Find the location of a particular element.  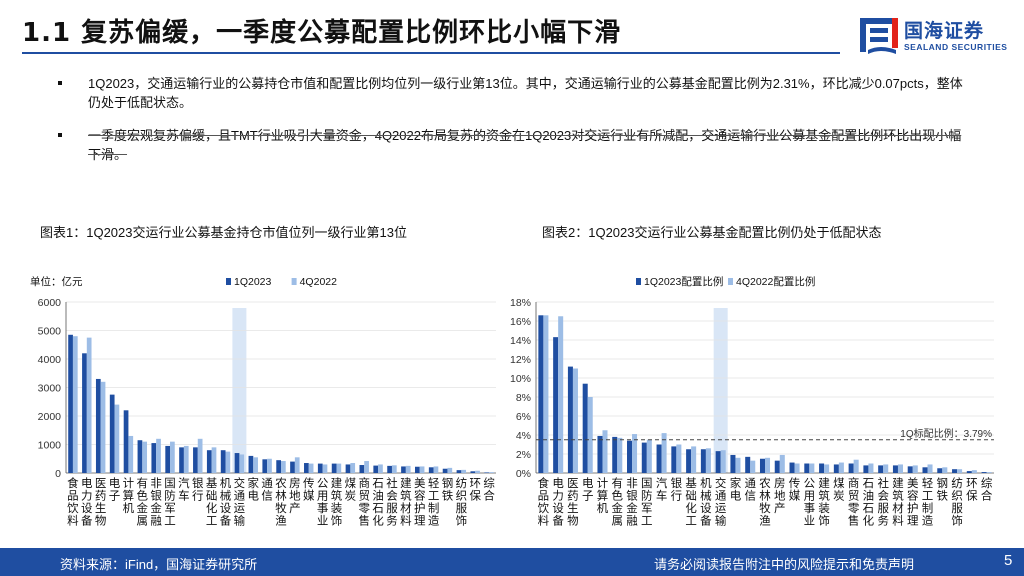

x-tick-label: 房地产 is located at coordinates (295, 496).